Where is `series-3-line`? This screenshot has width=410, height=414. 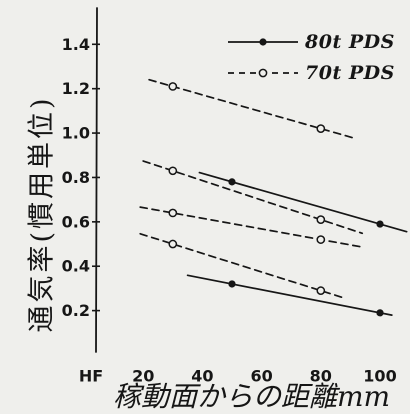 series-3-line is located at coordinates (251, 227).